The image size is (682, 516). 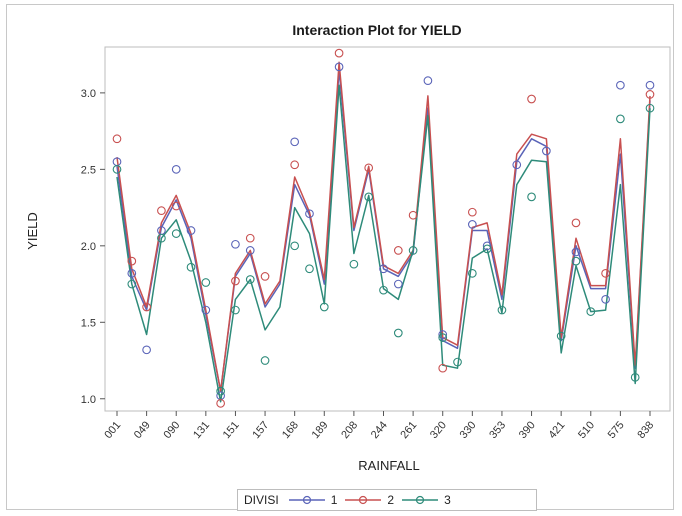 I want to click on legend: DIVISI 1 2 3, so click(x=387, y=500).